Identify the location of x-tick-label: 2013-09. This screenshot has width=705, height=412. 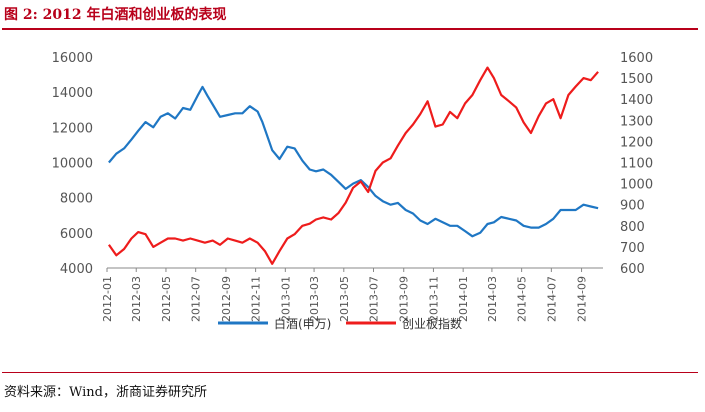
(404, 299).